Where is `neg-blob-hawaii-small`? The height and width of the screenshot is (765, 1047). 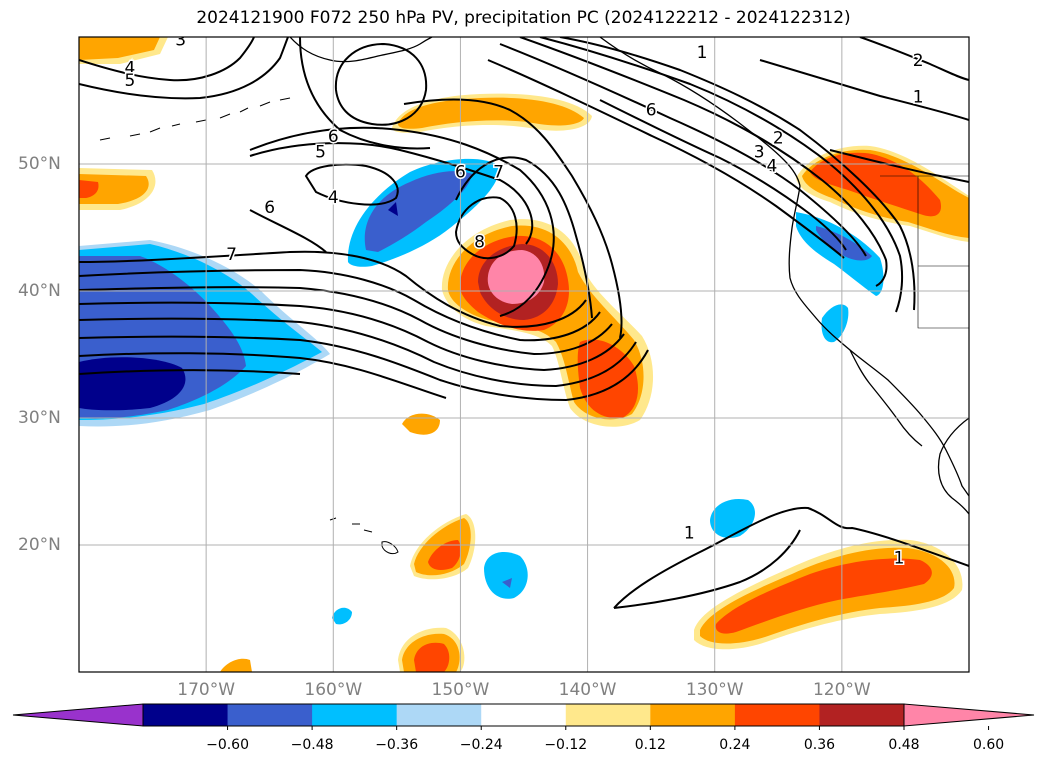 neg-blob-hawaii-small is located at coordinates (342, 616).